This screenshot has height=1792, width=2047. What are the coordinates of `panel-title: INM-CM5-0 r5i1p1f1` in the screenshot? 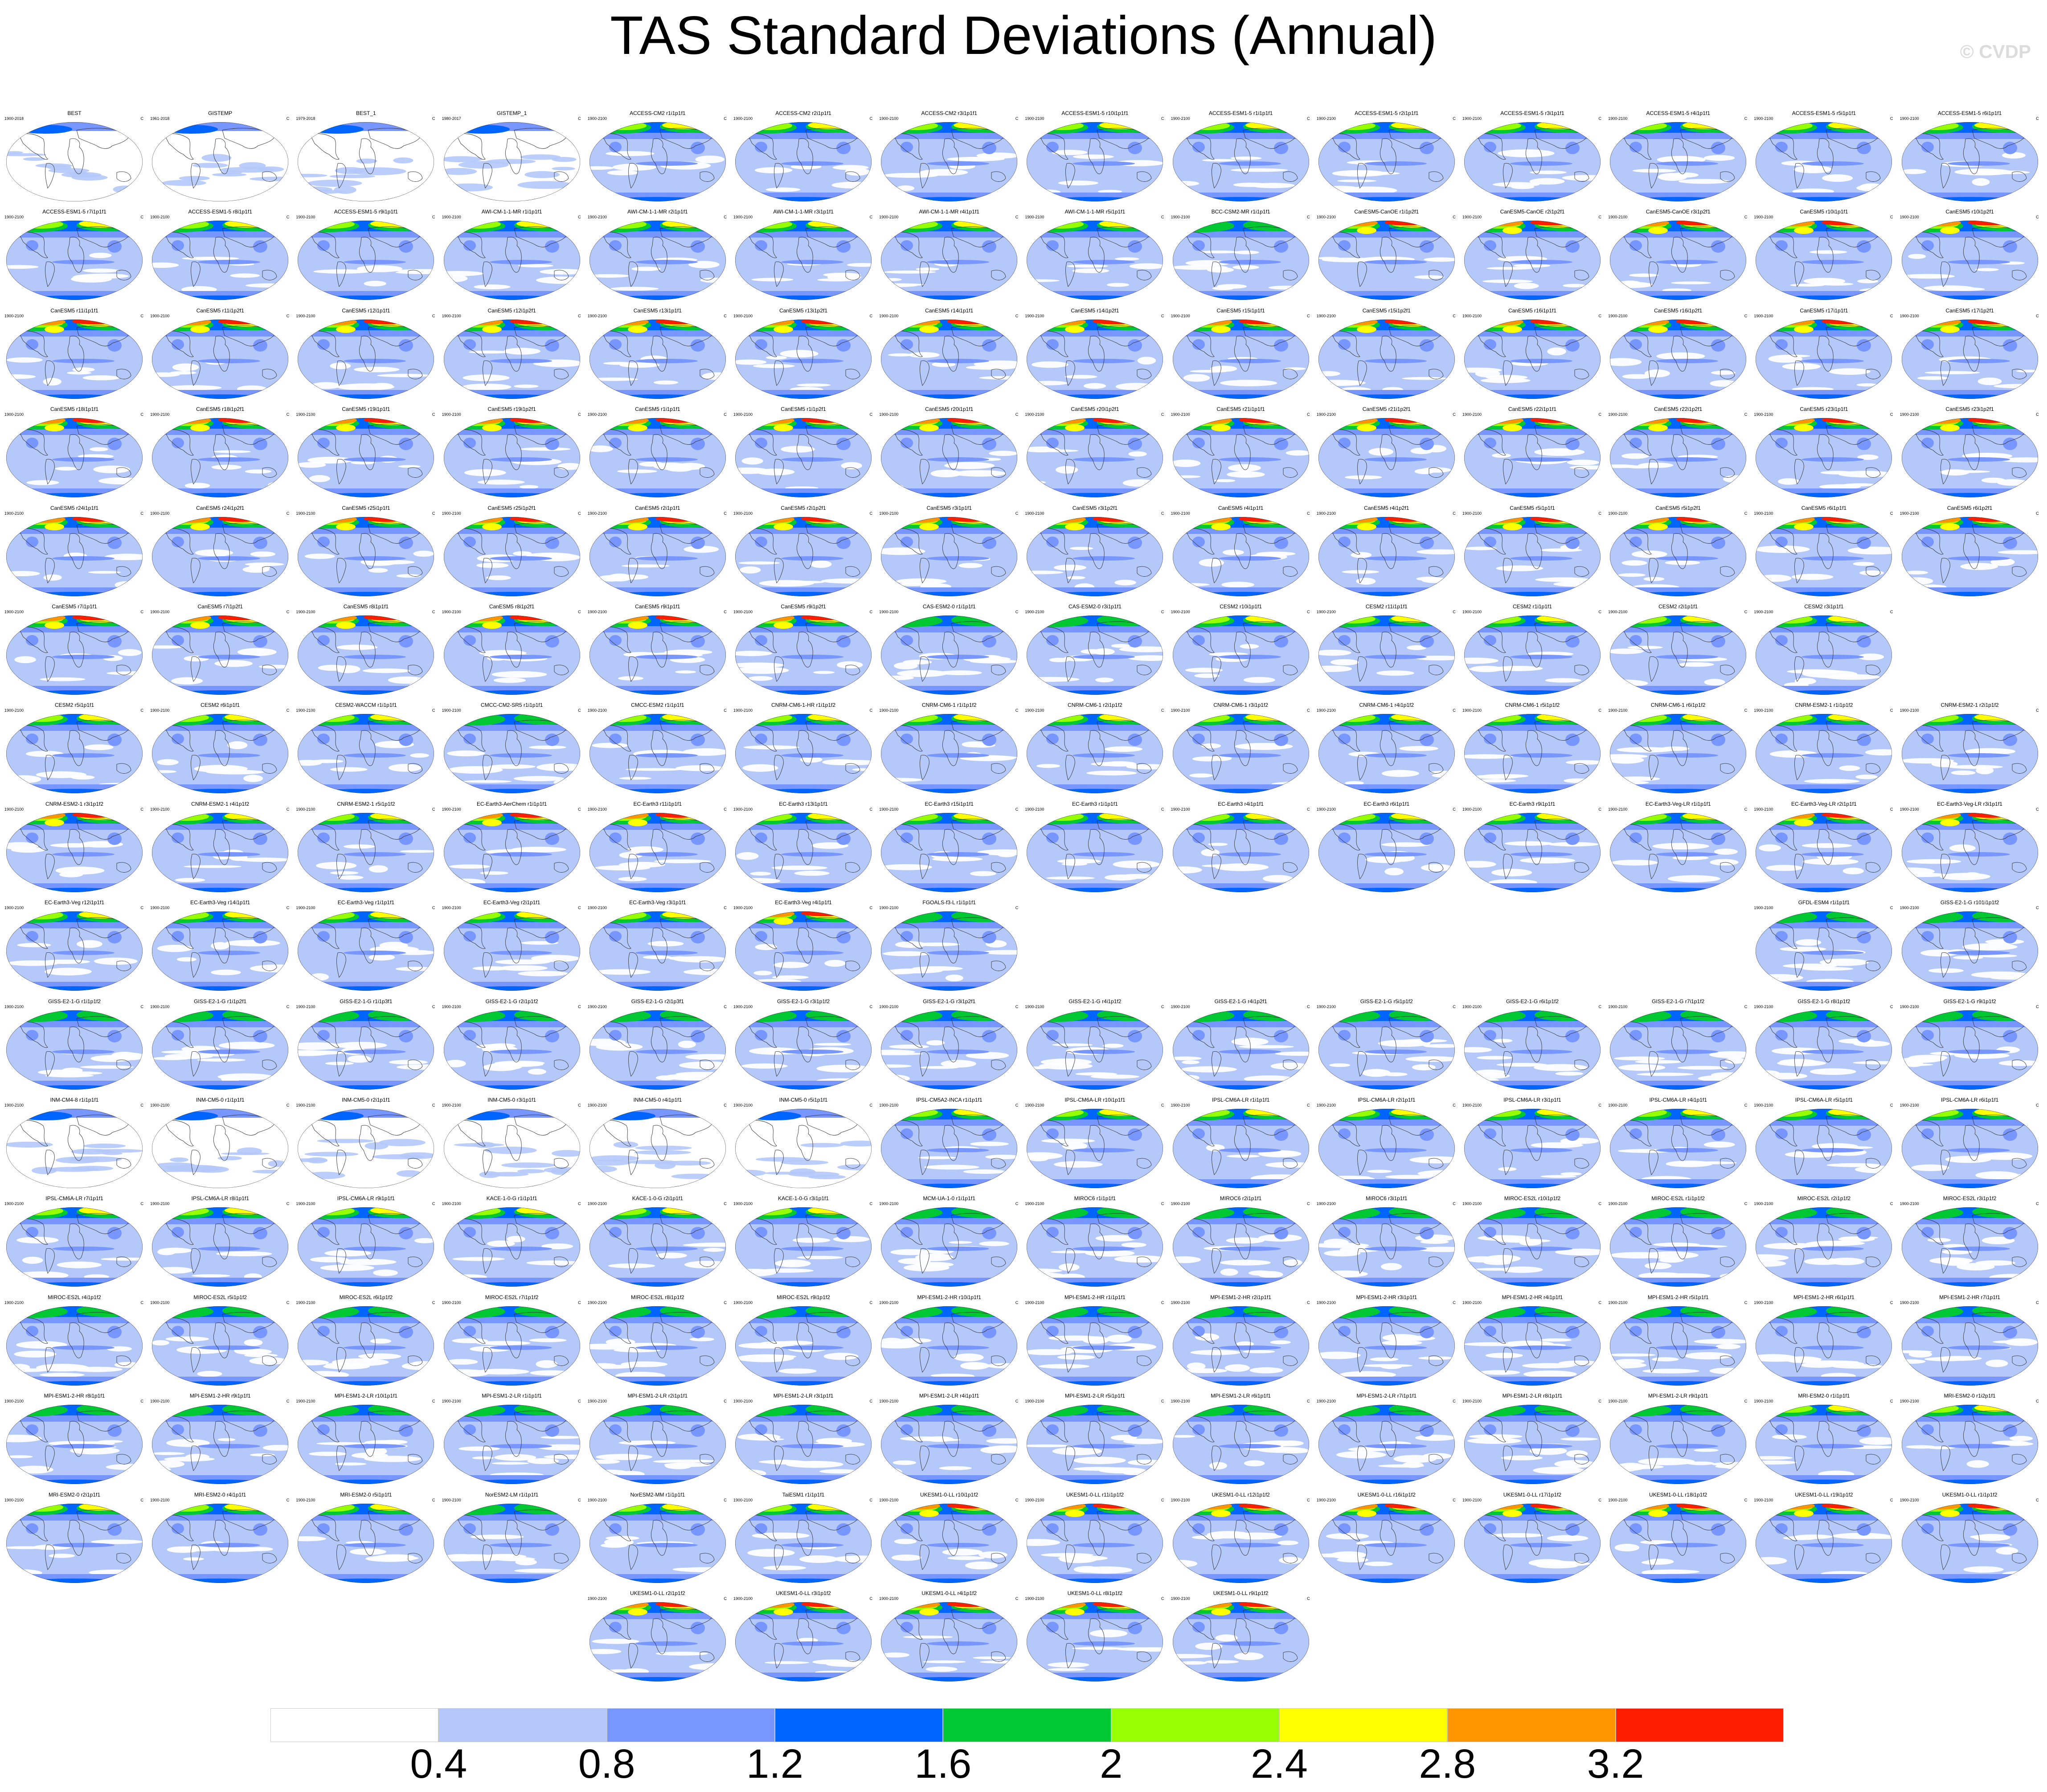 It's located at (803, 1100).